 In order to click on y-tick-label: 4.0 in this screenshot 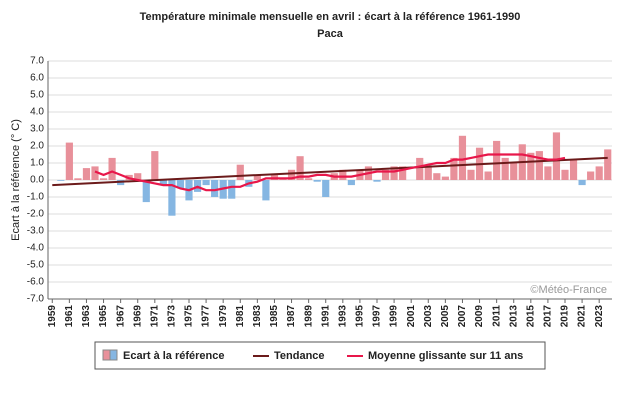, I will do `click(37, 112)`.